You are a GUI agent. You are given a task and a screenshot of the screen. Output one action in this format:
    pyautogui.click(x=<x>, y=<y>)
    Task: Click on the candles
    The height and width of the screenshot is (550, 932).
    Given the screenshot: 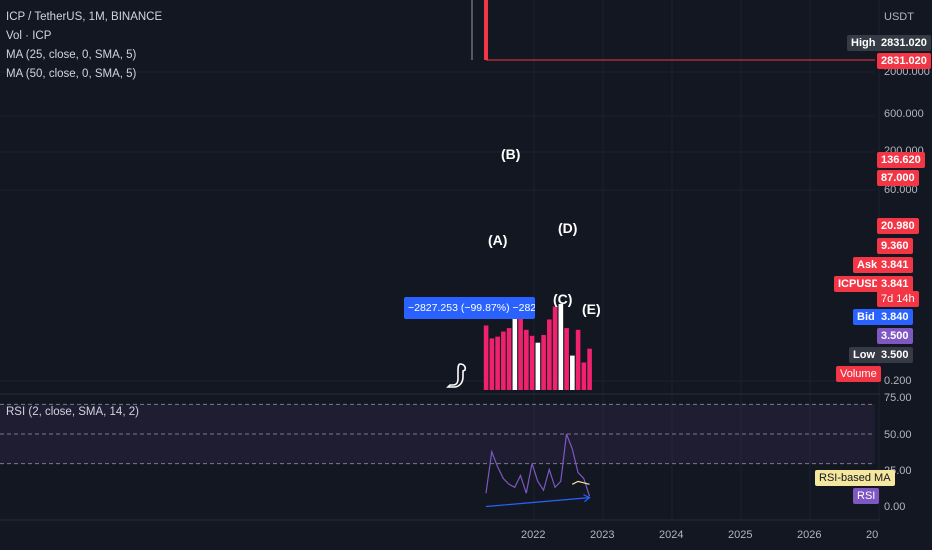 What is the action you would take?
    pyautogui.click(x=486, y=30)
    